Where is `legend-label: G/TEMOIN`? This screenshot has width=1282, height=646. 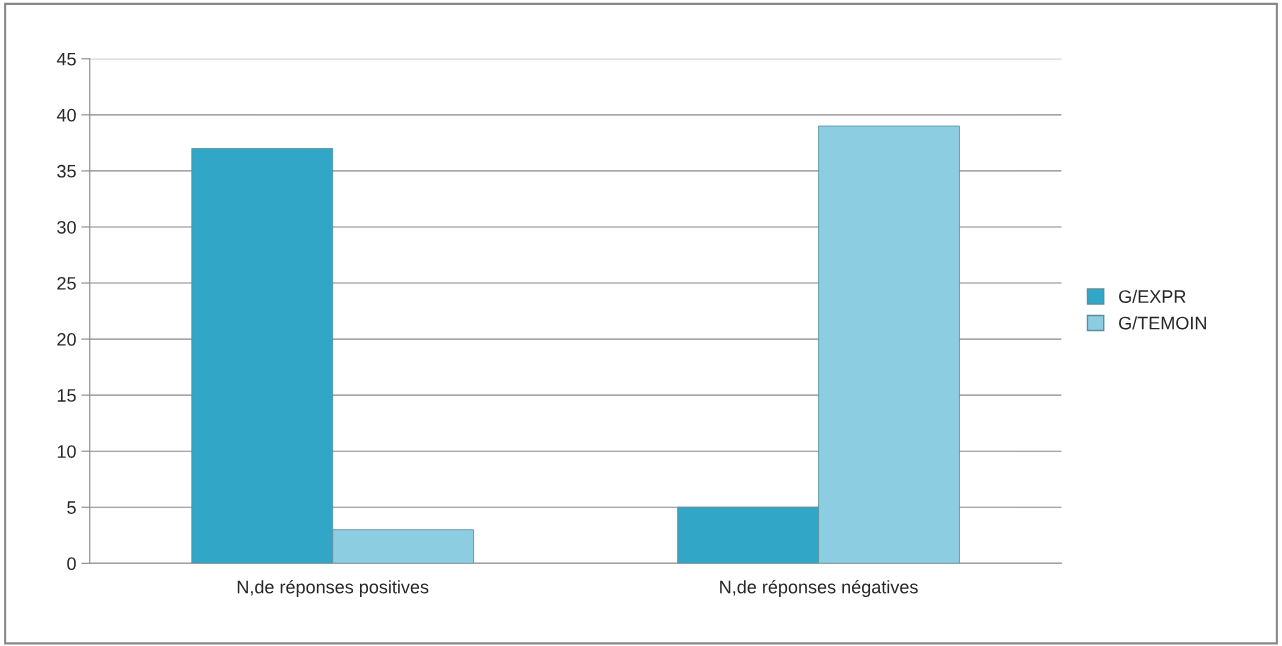 legend-label: G/TEMOIN is located at coordinates (1162, 323).